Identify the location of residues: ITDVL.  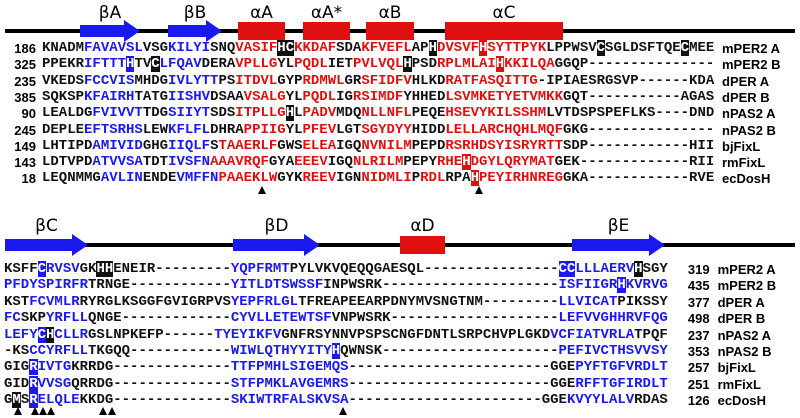
(256, 80).